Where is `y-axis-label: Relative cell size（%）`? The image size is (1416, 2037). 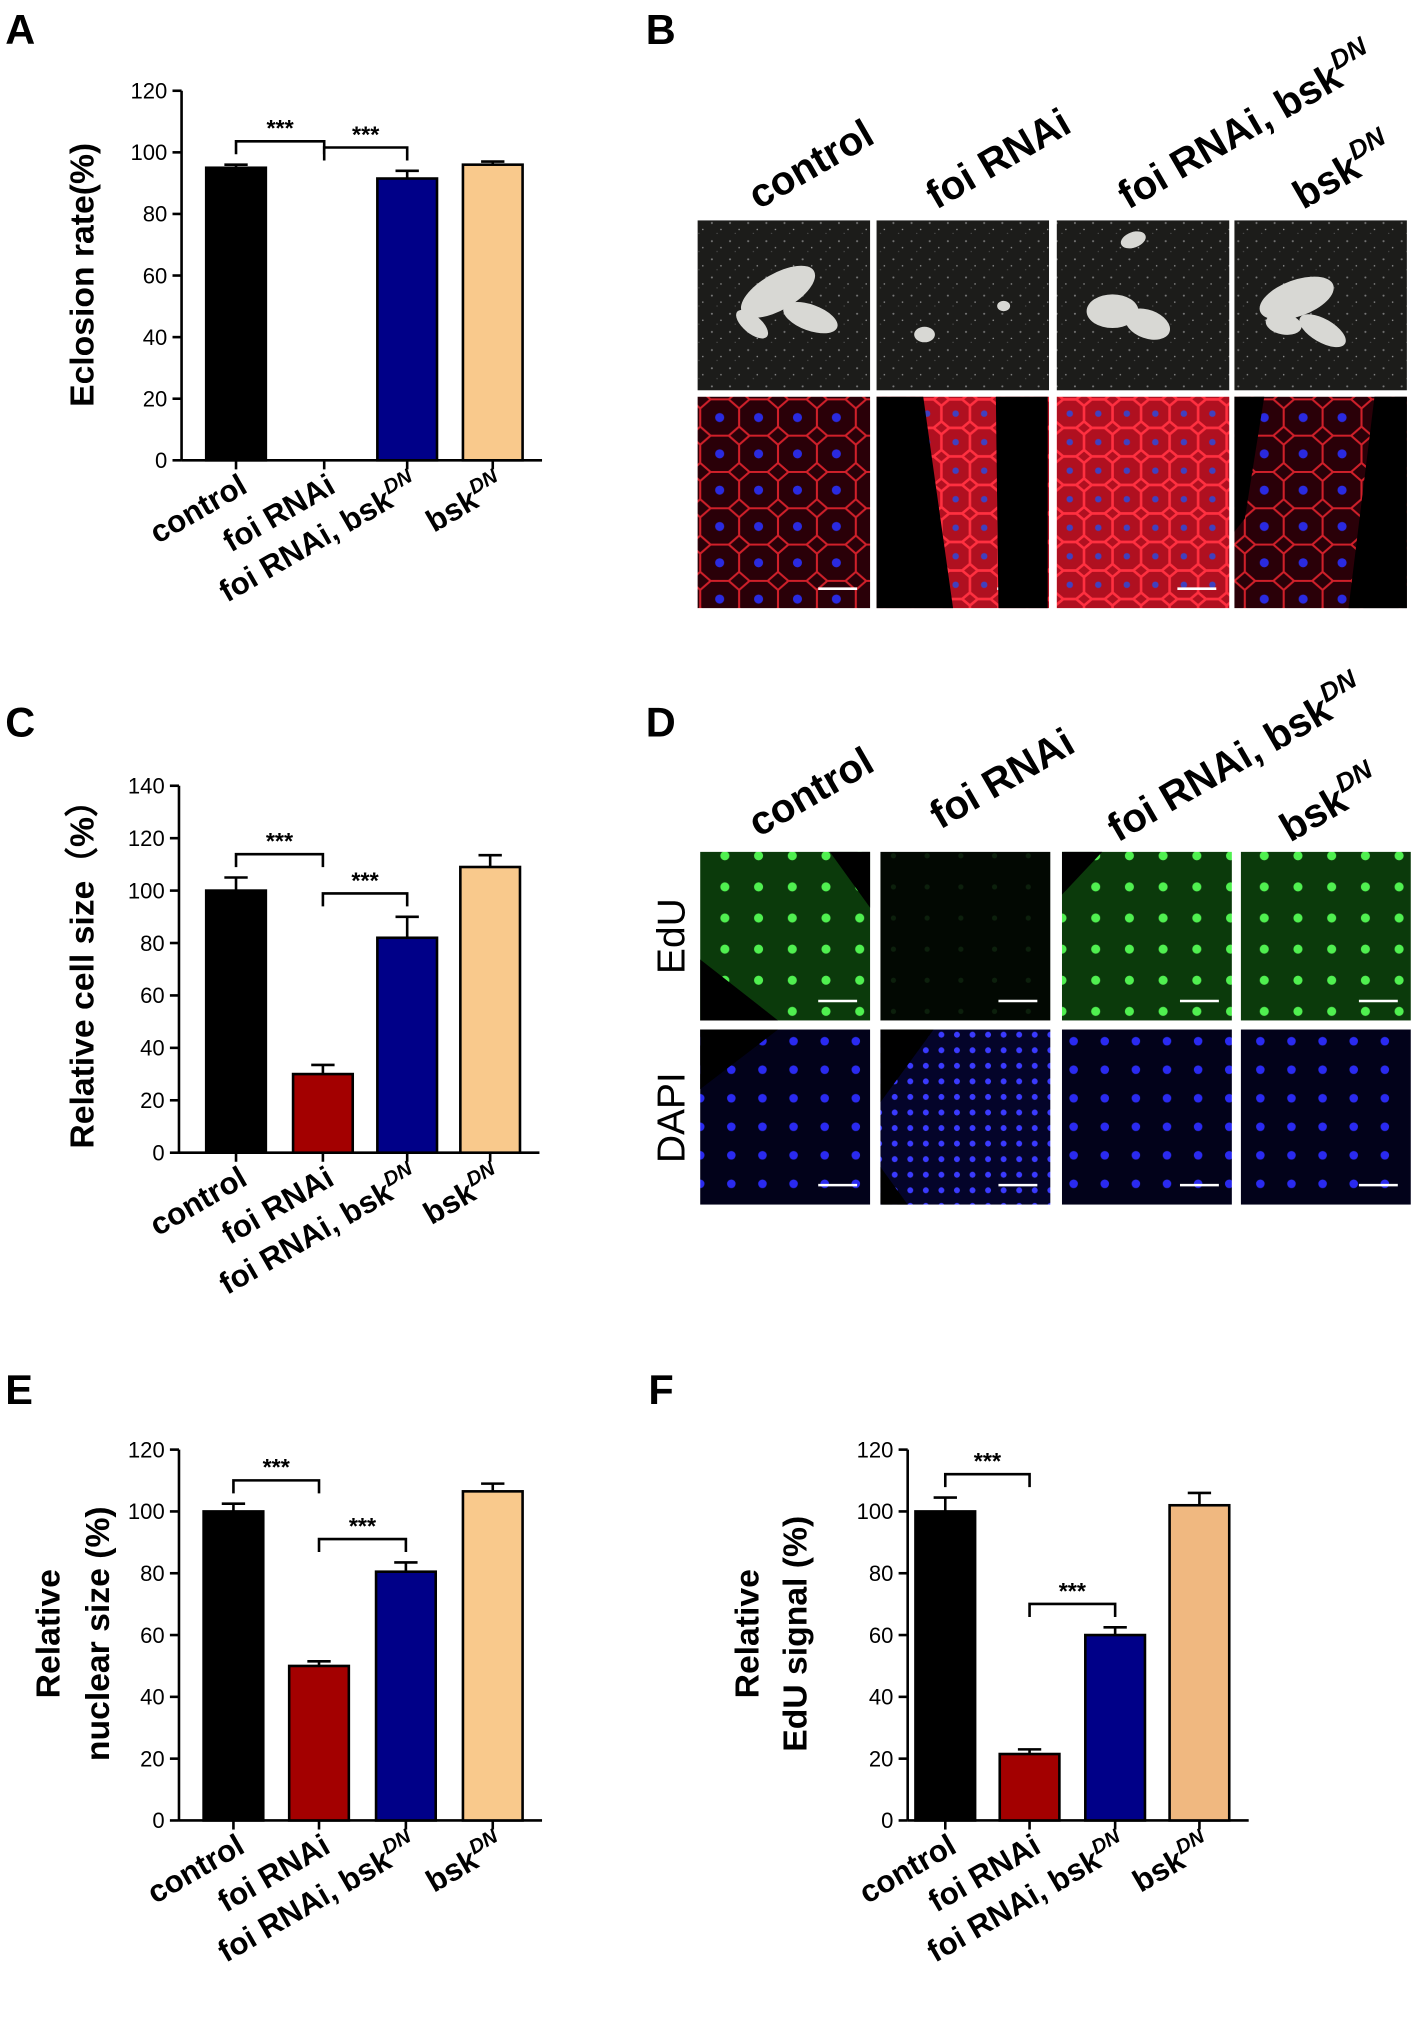 y-axis-label: Relative cell size（%） is located at coordinates (82, 965).